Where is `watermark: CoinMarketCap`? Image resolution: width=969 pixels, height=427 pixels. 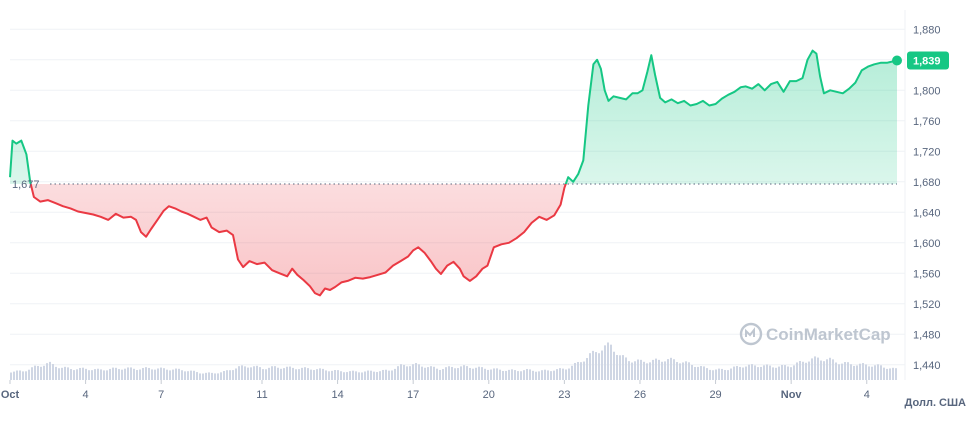
watermark: CoinMarketCap is located at coordinates (815, 334).